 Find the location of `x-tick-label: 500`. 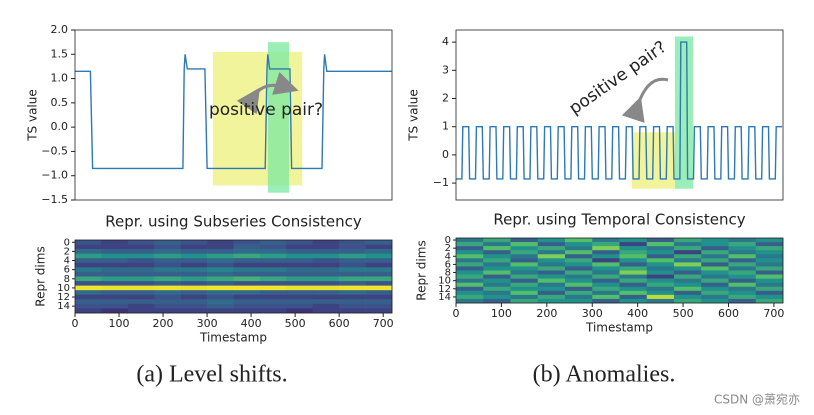

x-tick-label: 500 is located at coordinates (295, 323).